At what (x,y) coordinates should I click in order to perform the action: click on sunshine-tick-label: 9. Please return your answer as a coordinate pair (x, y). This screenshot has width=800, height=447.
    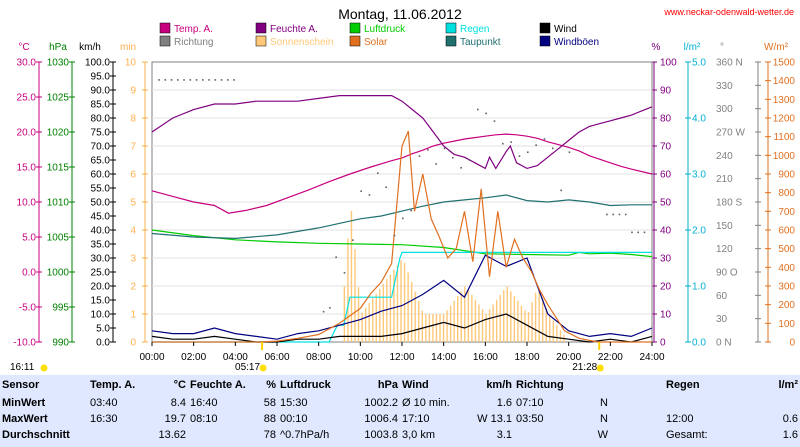
    Looking at the image, I should click on (133, 91).